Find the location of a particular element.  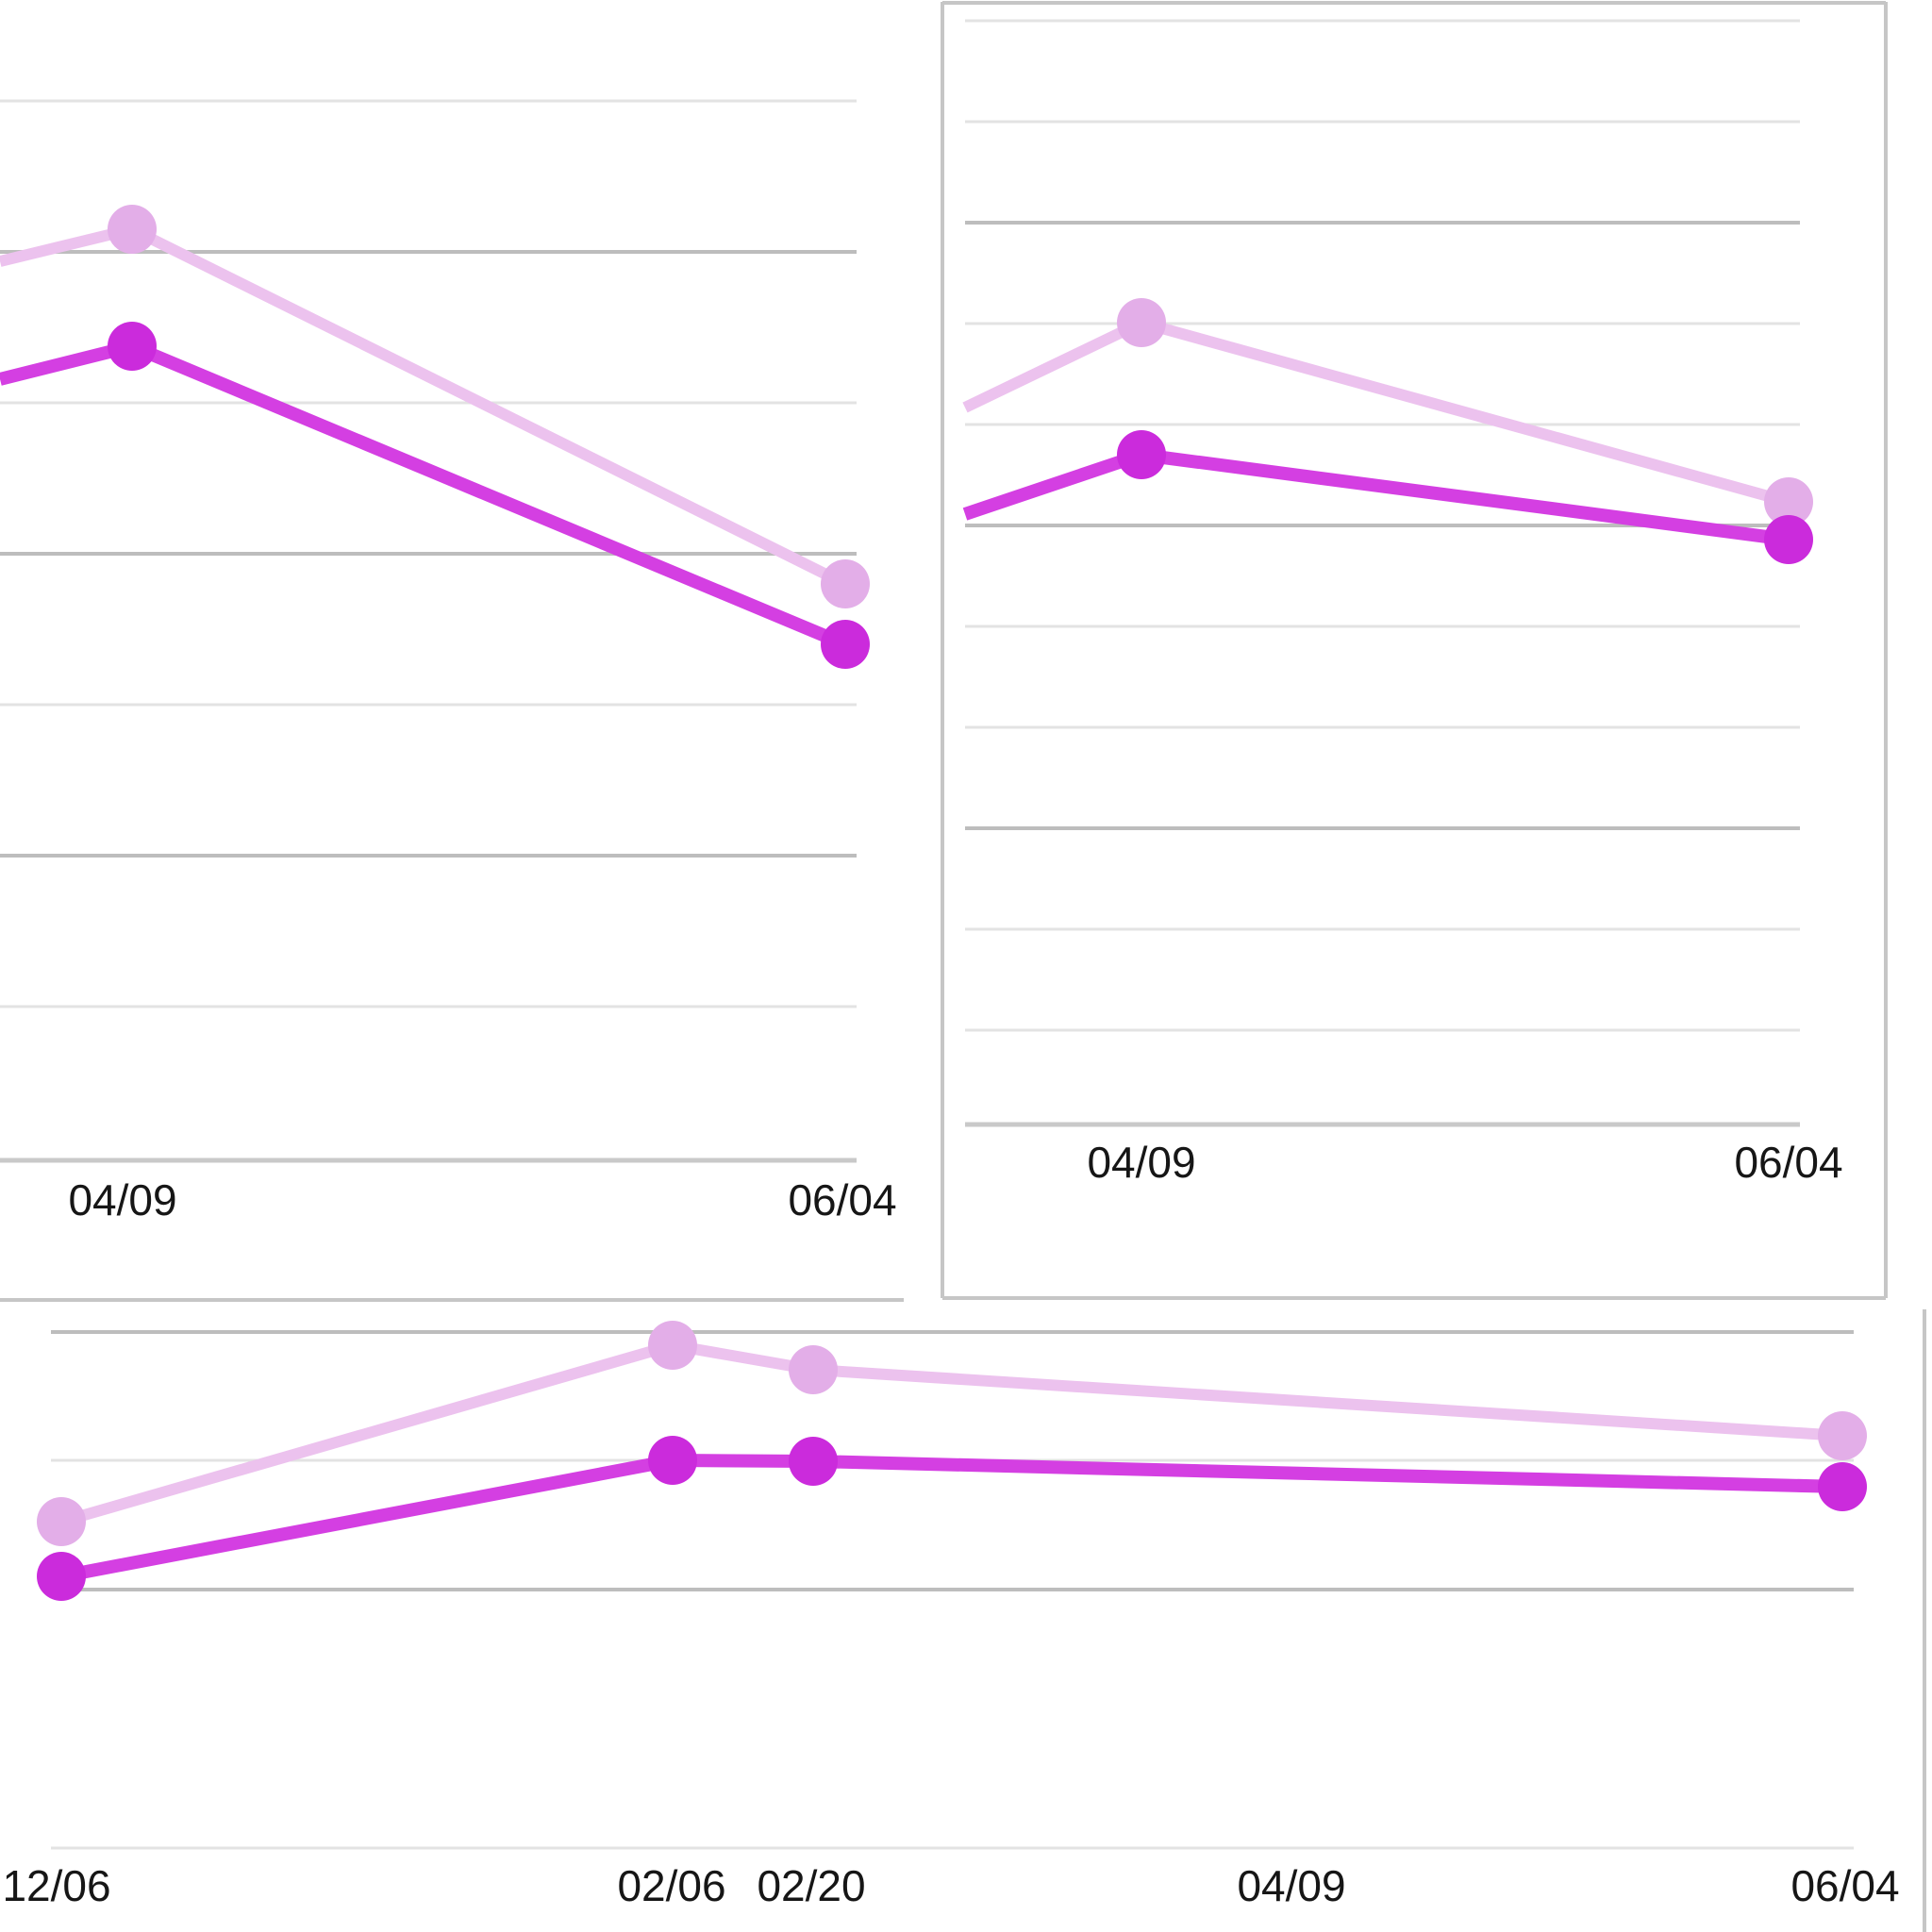

x-axis-tick-label: 12/06 is located at coordinates (56, 1885).